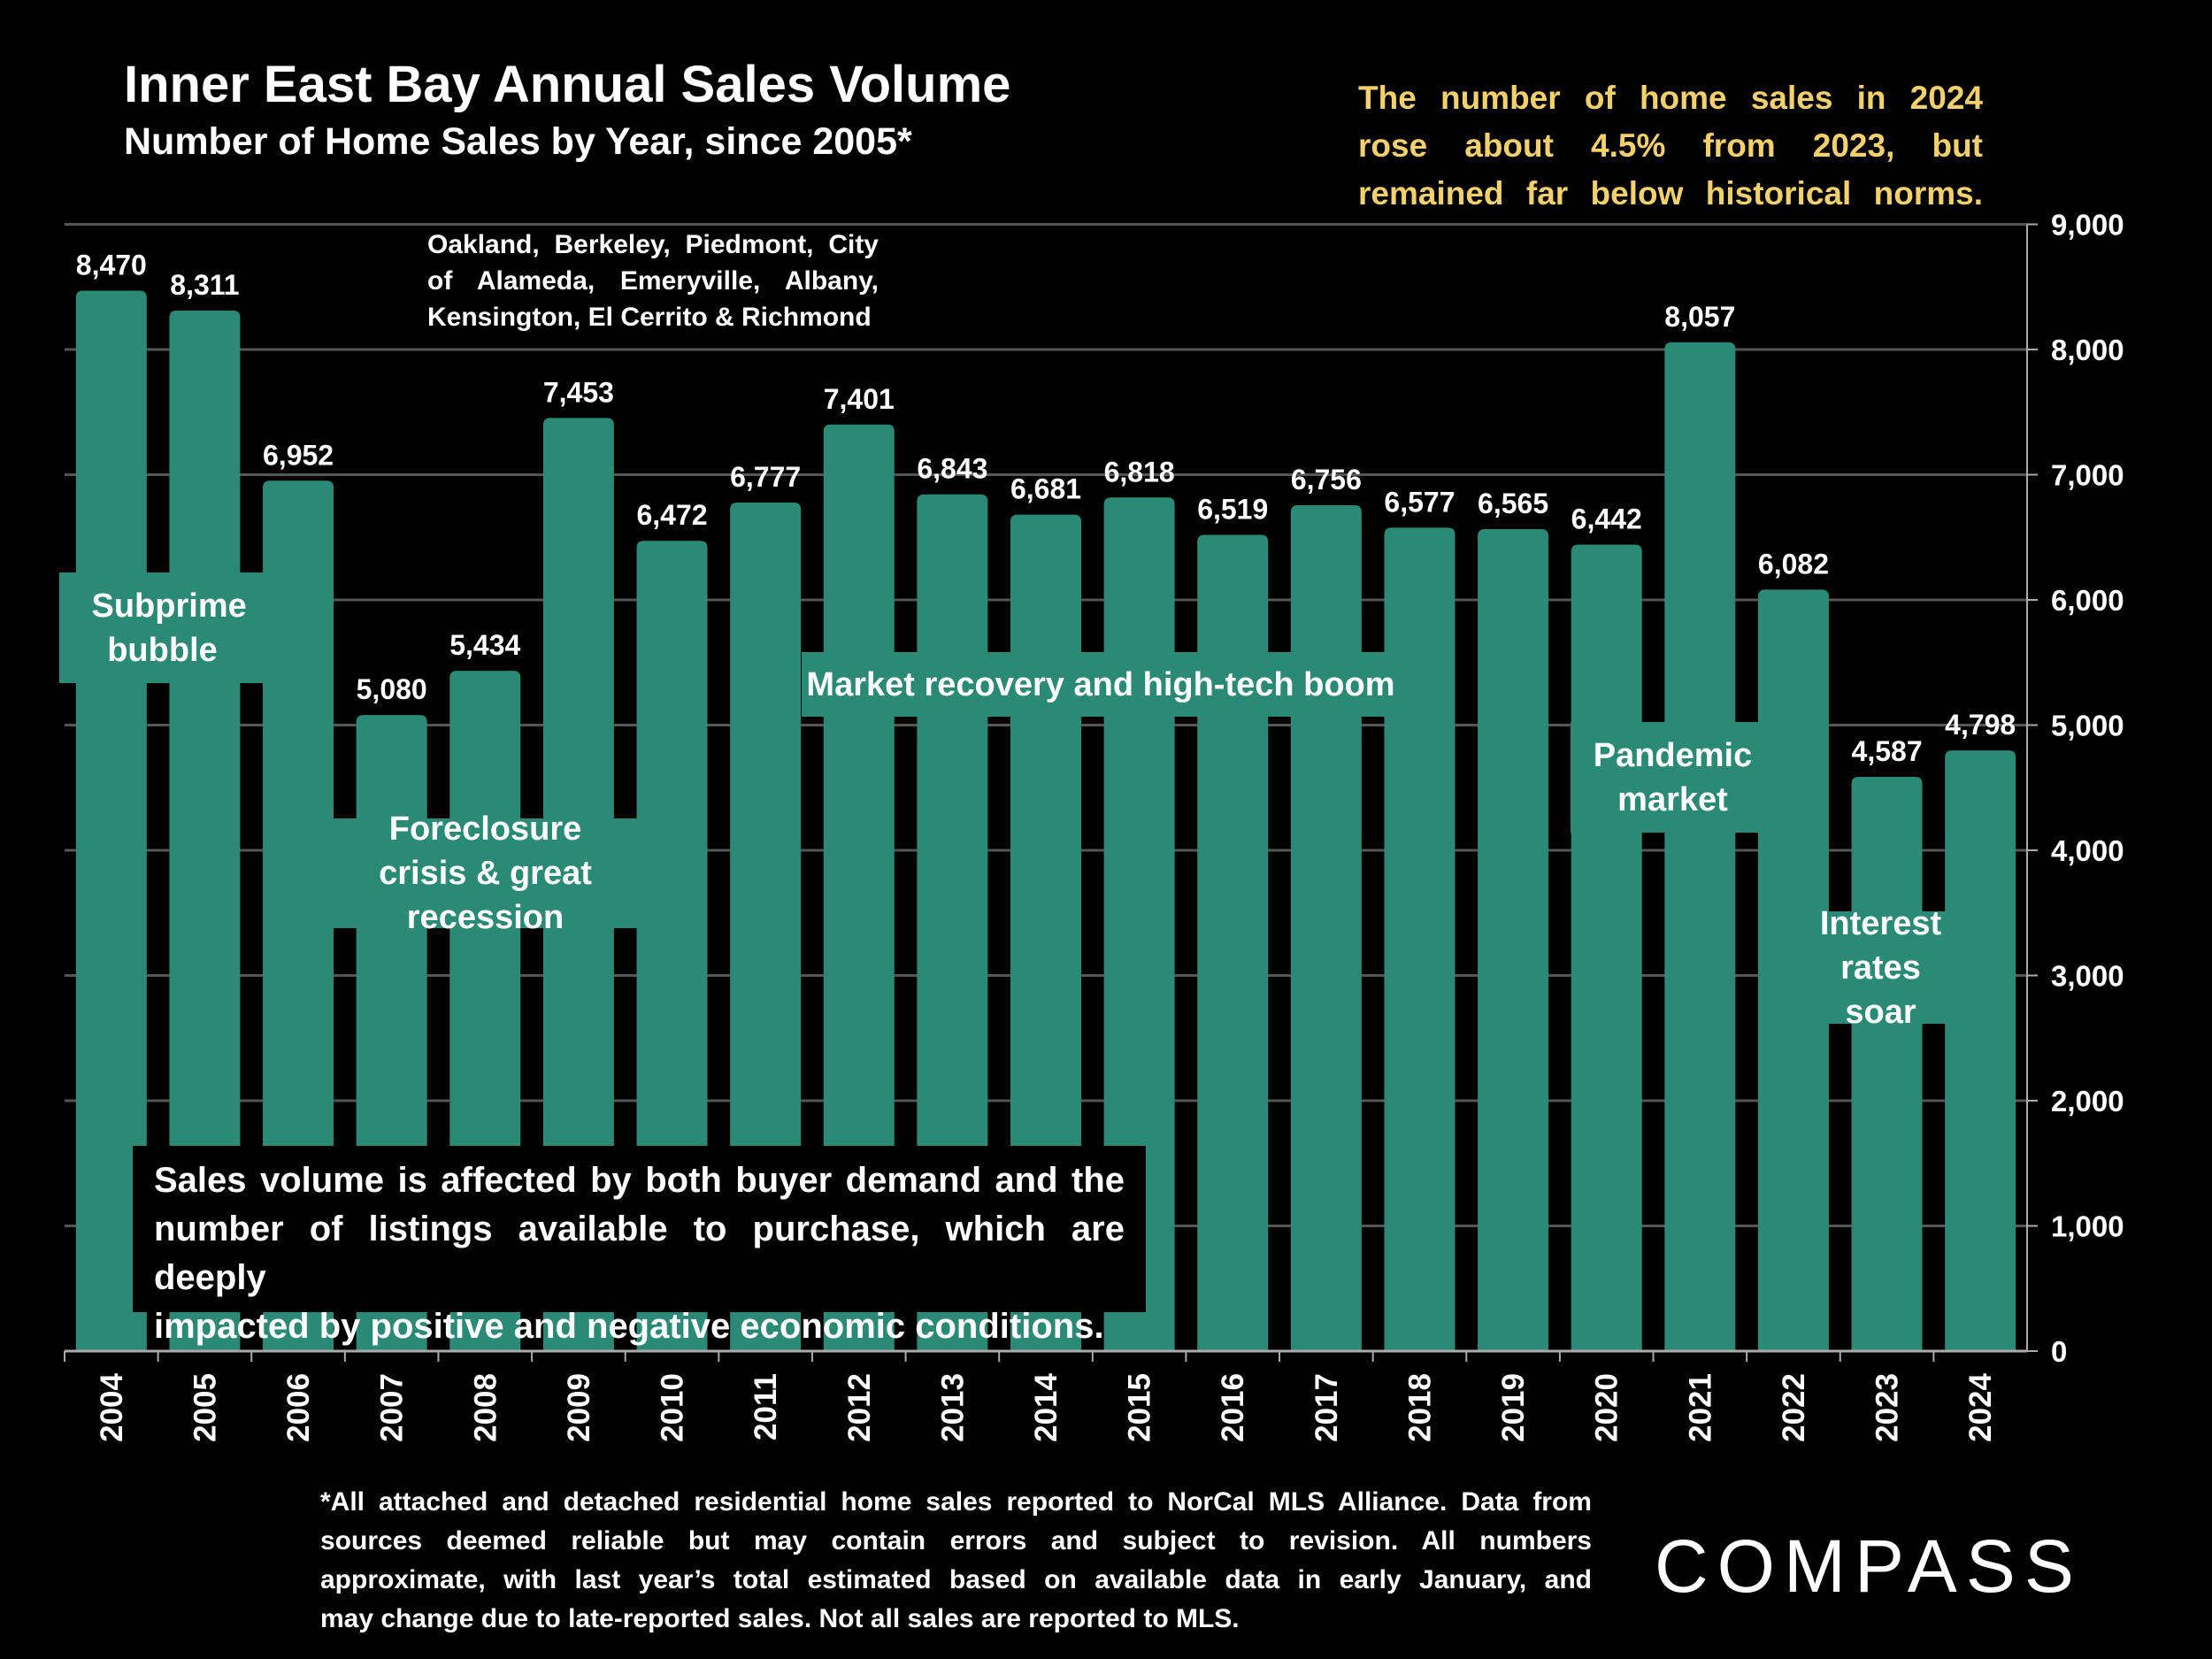  I want to click on x-tick-label: 2014, so click(1046, 1407).